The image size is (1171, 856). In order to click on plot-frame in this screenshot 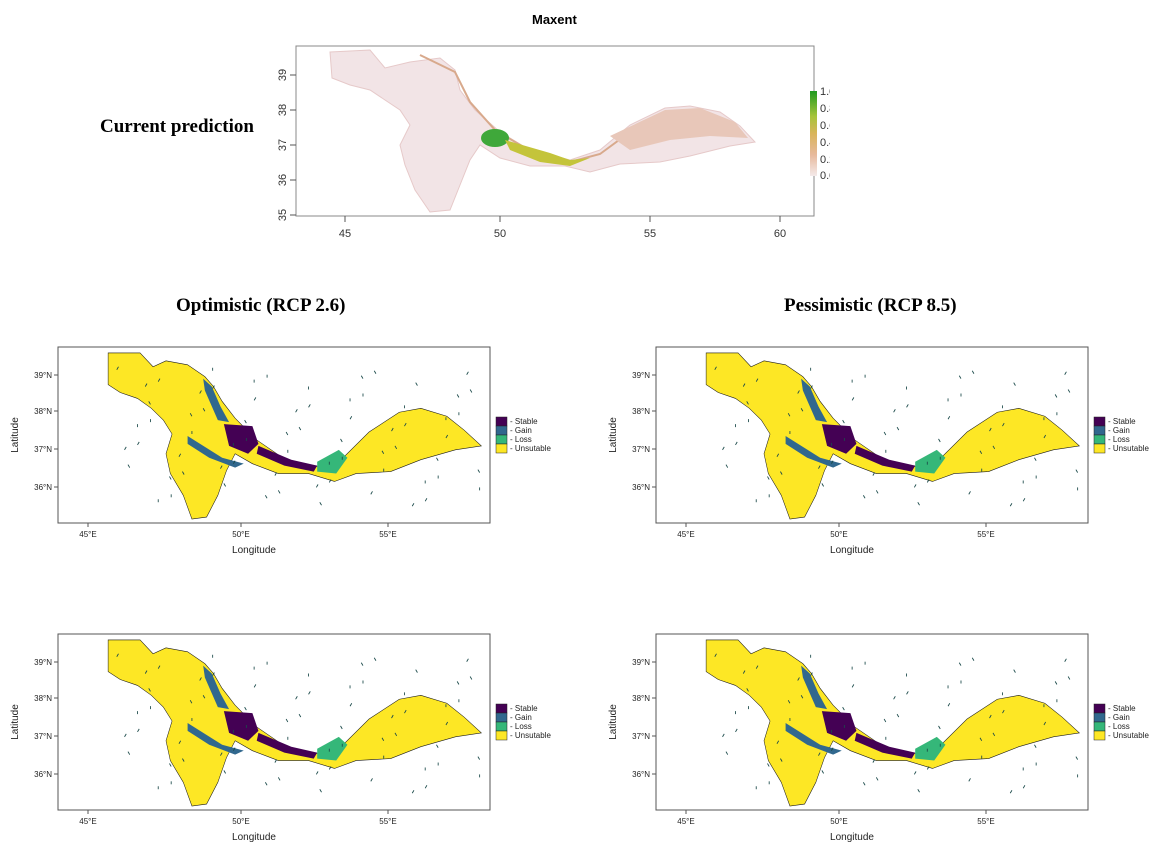, I will do `click(274, 722)`.